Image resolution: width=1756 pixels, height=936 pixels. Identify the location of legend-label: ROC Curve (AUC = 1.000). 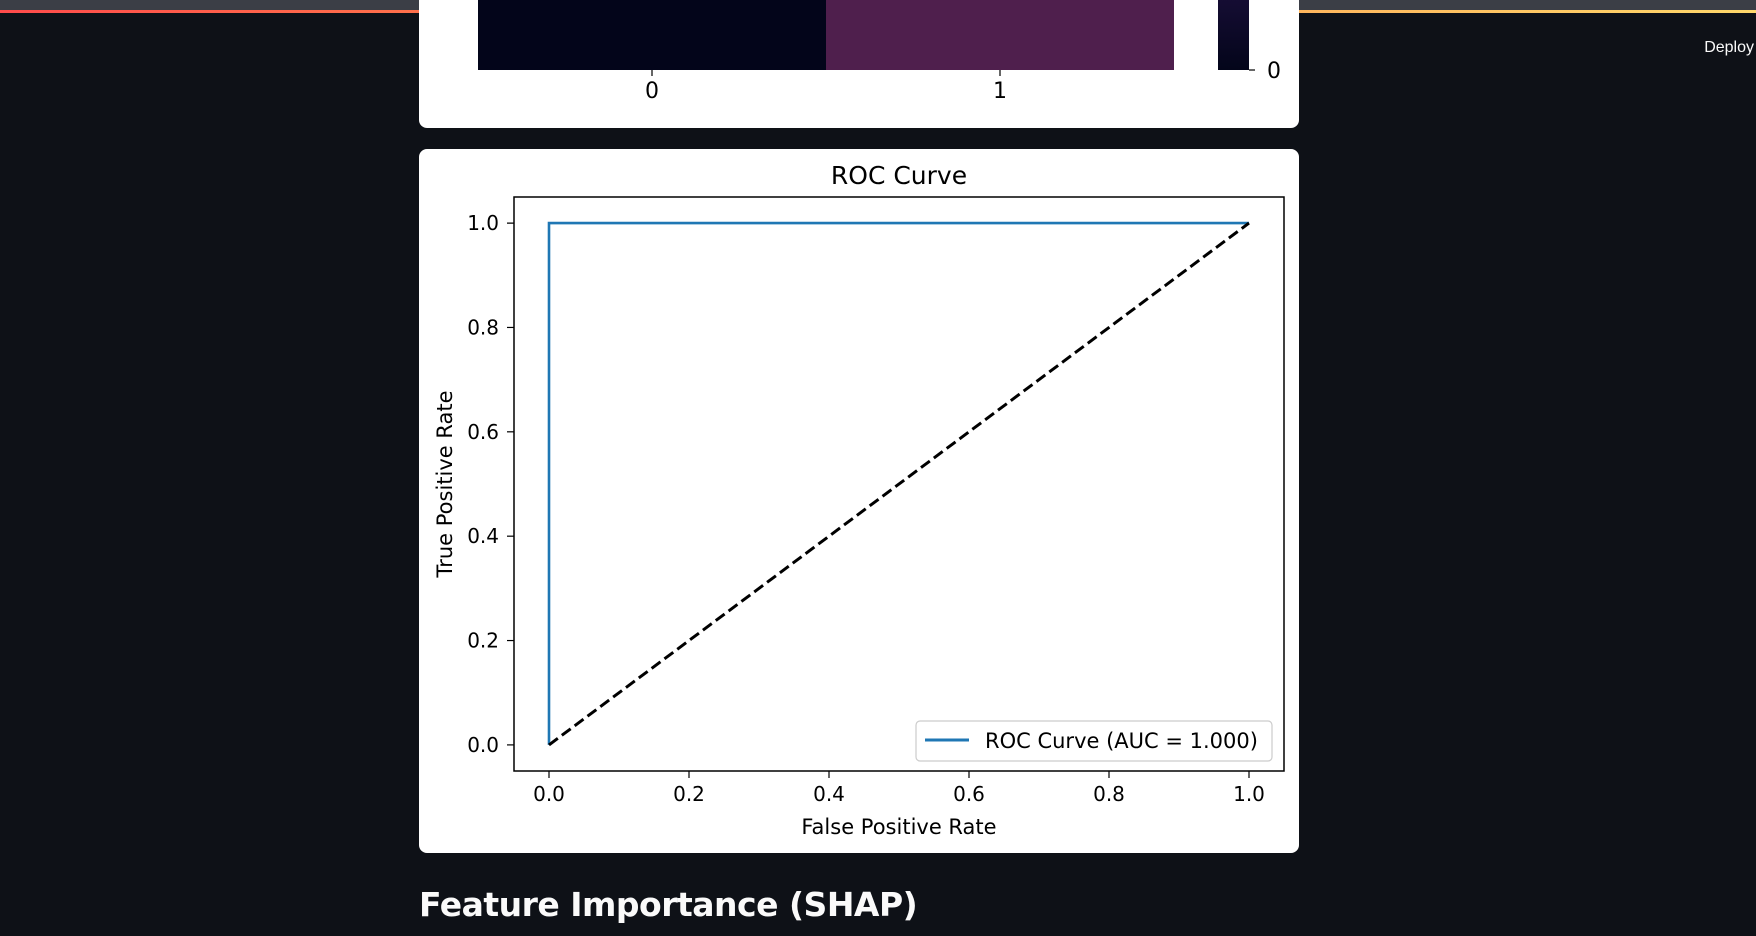
(1121, 741).